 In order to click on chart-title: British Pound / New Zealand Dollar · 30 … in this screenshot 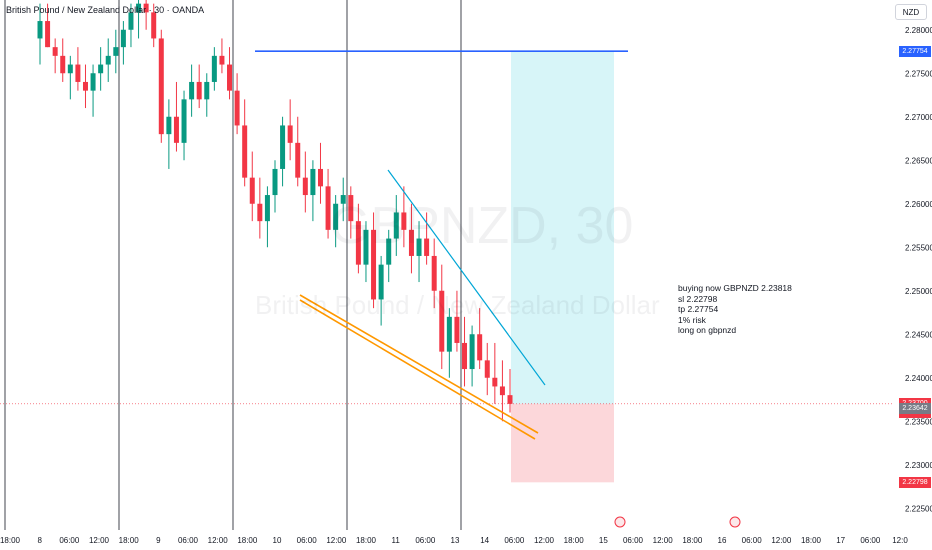, I will do `click(105, 10)`.